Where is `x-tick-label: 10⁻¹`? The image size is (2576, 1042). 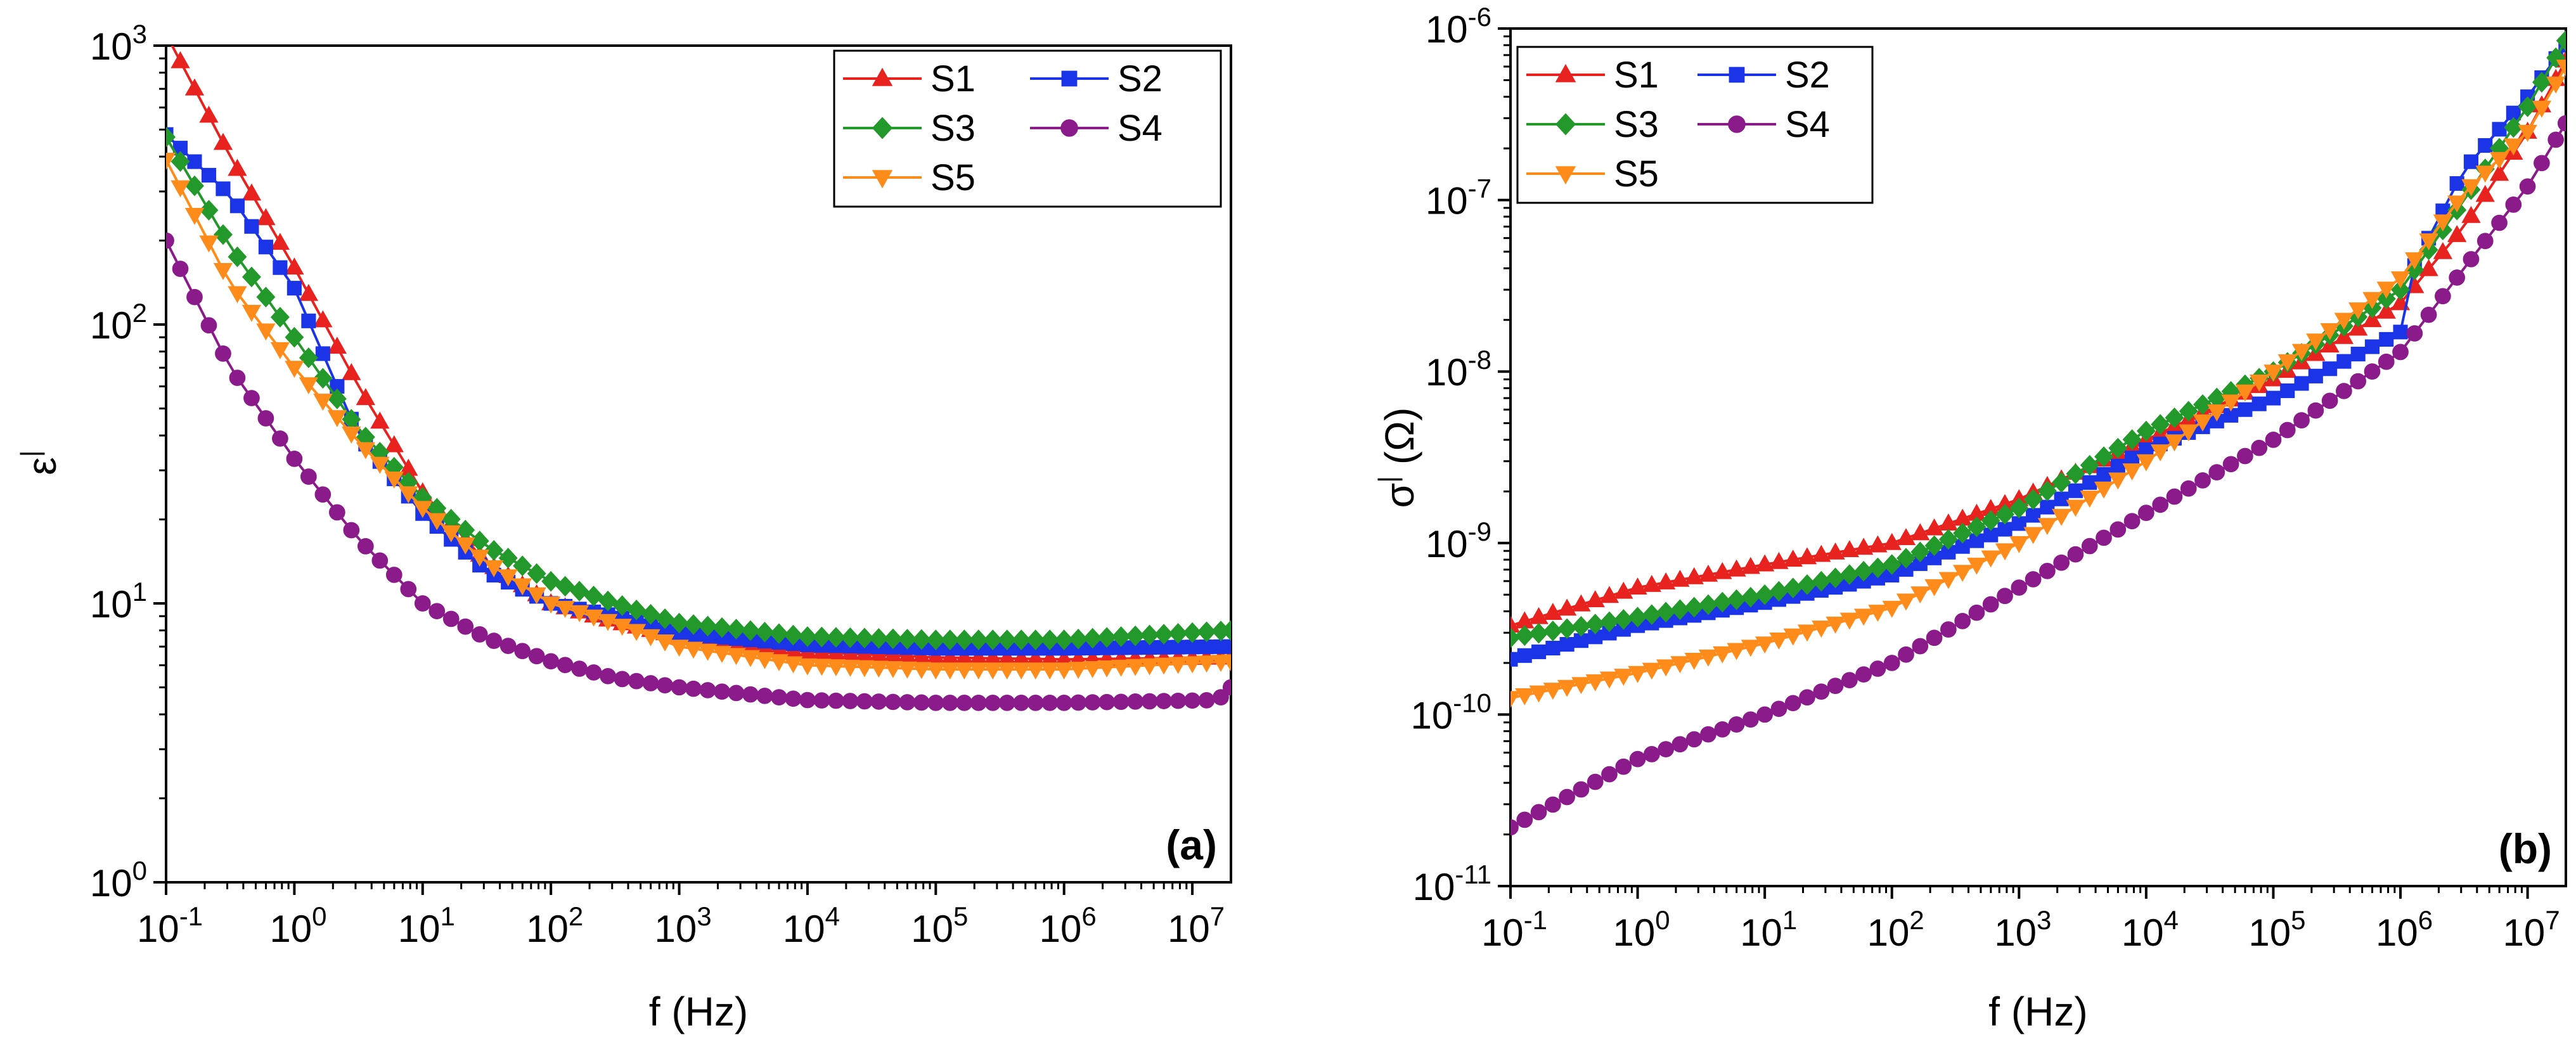 x-tick-label: 10⁻¹ is located at coordinates (170, 925).